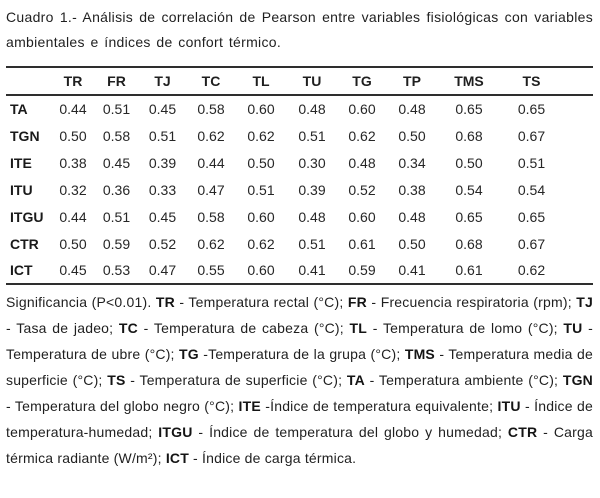 The image size is (600, 498). Describe the element at coordinates (522, 432) in the screenshot. I see `footnote-abbreviation: CTR` at that location.